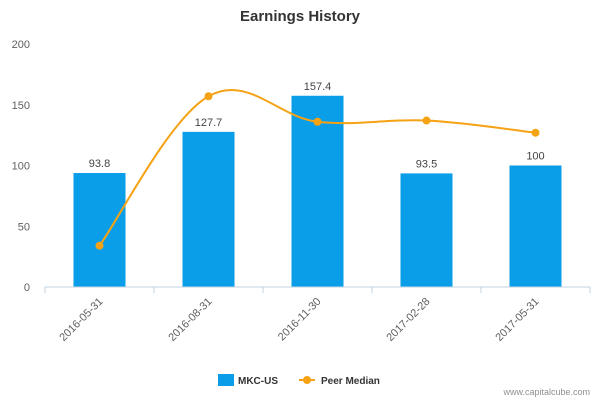  Describe the element at coordinates (318, 87) in the screenshot. I see `bar-data-label: 157.4` at that location.